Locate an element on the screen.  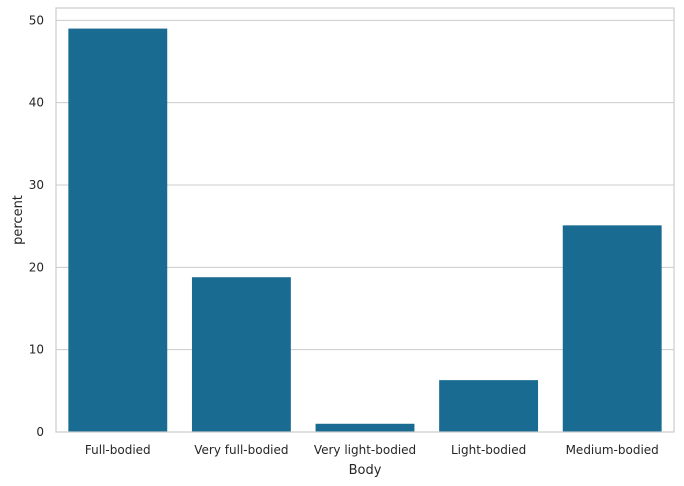
y-tick-label: 50 is located at coordinates (36, 20).